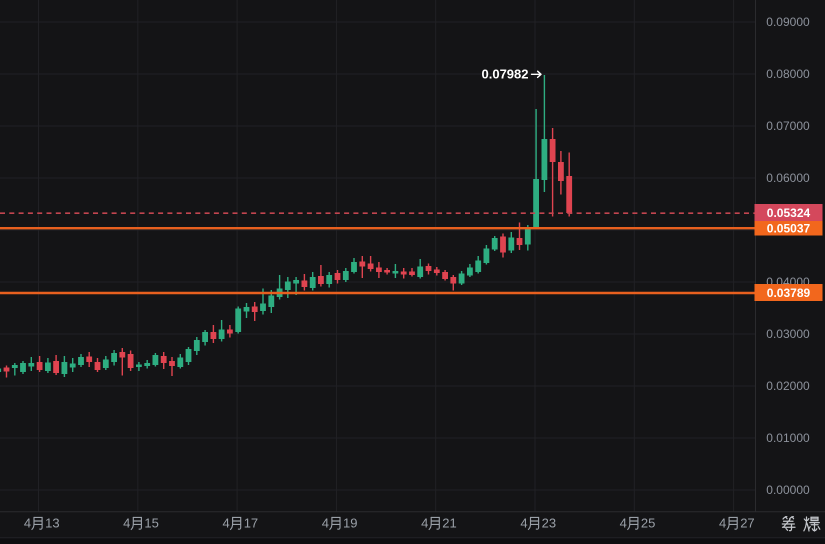 The width and height of the screenshot is (825, 544). Describe the element at coordinates (151, 523) in the screenshot. I see `svg-text: 15` at that location.